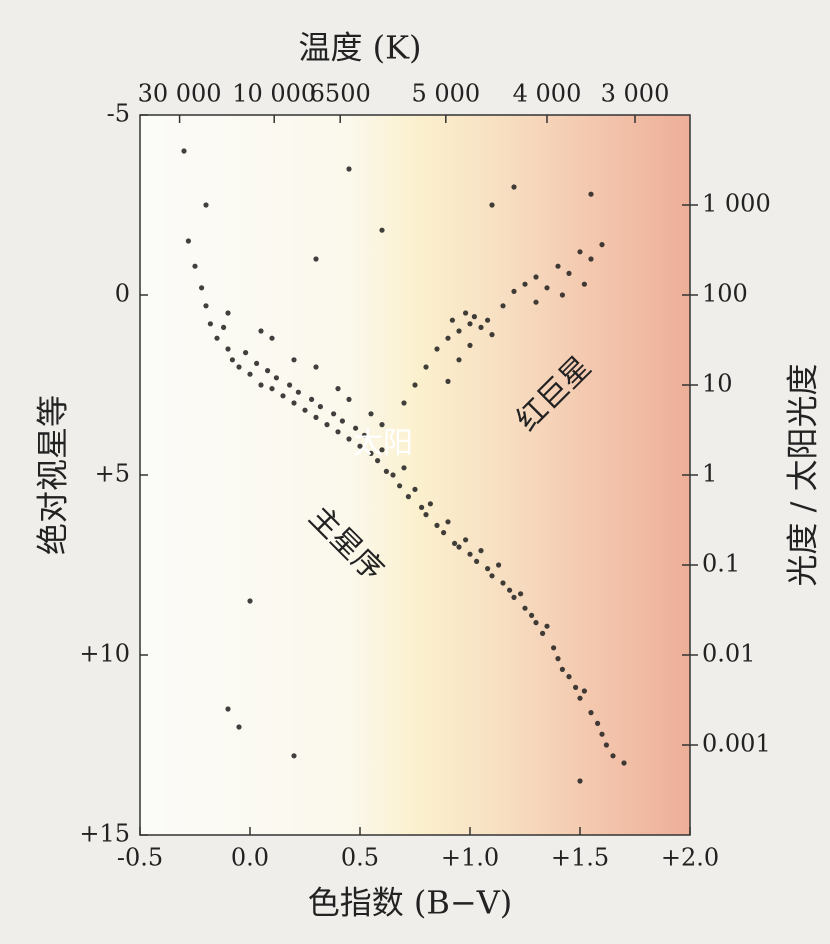 The width and height of the screenshot is (830, 944). I want to click on top-axis-title: 温度 (K), so click(359, 48).